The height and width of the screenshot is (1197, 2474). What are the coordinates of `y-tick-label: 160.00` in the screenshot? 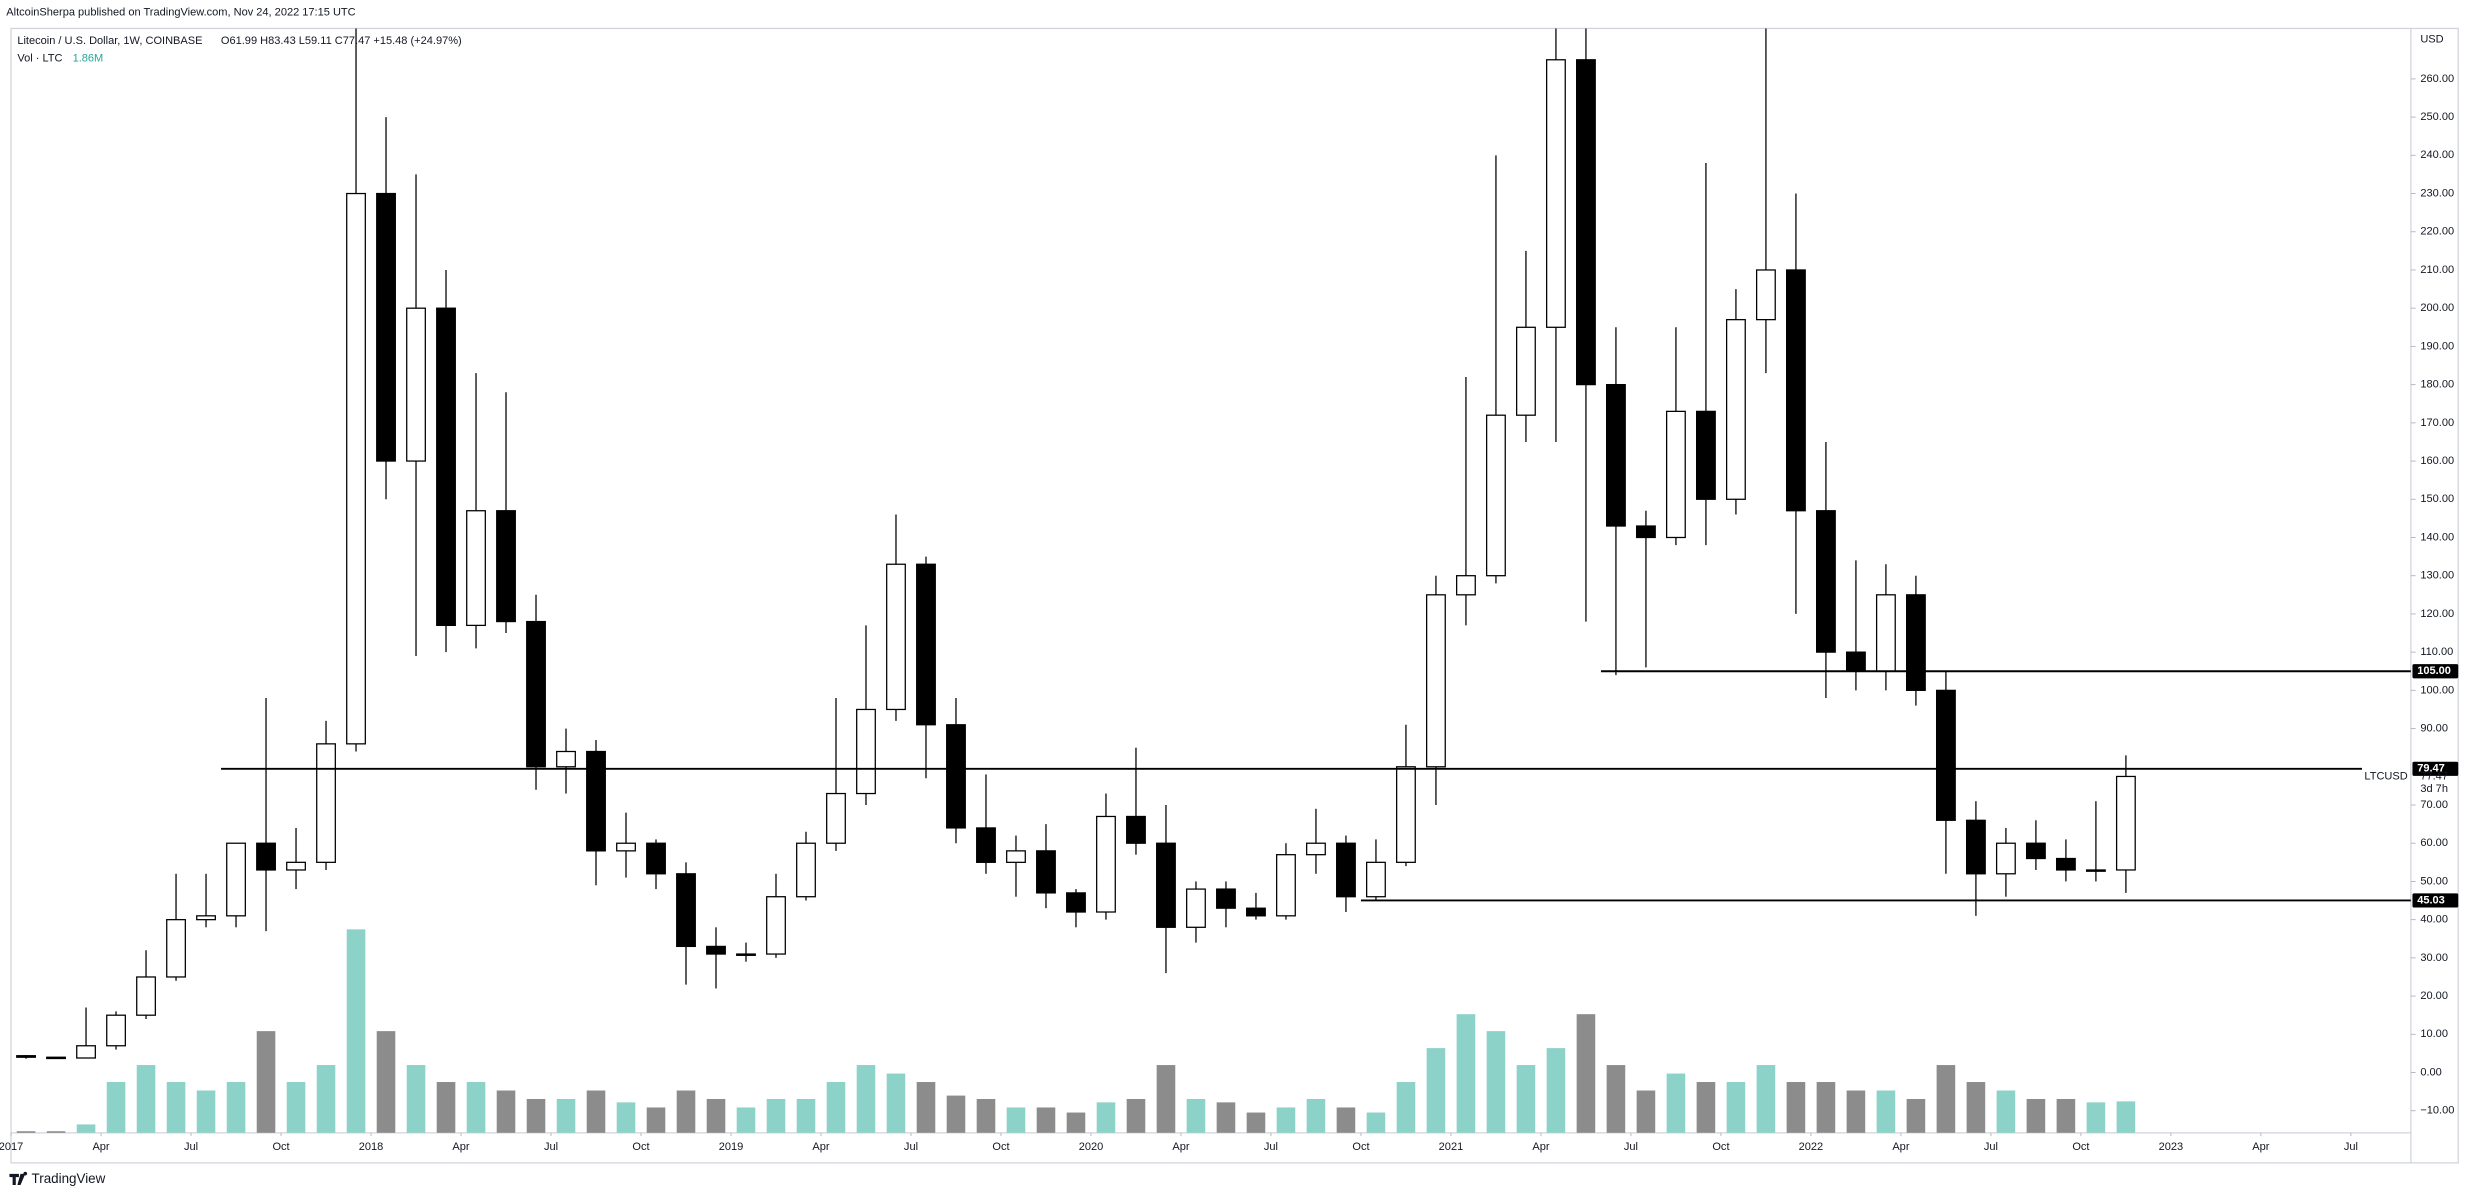 It's located at (2437, 461).